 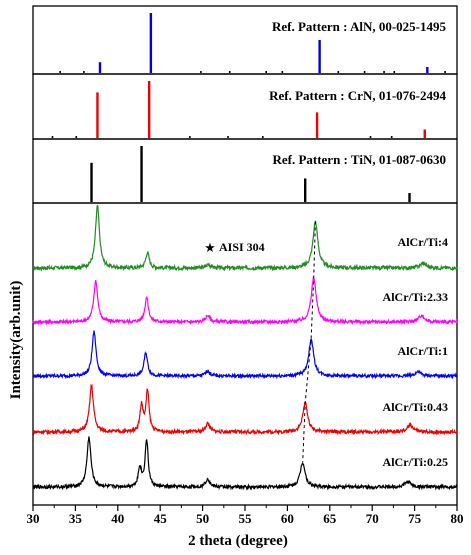 I want to click on peak-shift-guide-line, so click(x=309, y=342).